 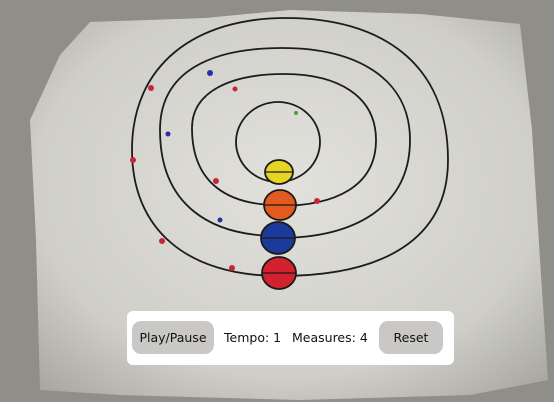 I want to click on measures-readout: Measures: 4, so click(x=330, y=337).